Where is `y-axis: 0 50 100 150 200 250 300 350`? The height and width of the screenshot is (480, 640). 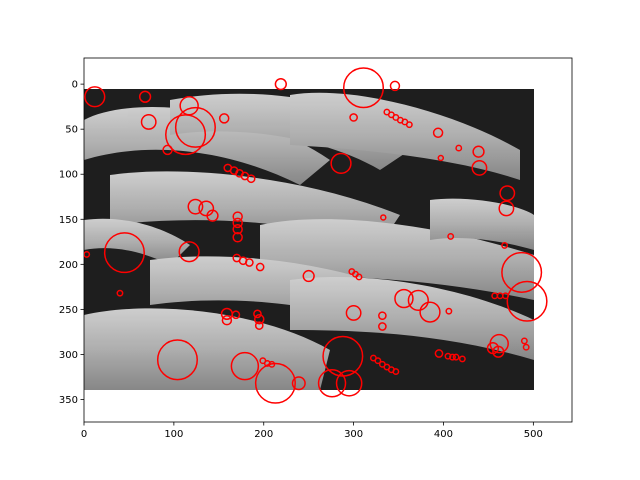
y-axis: 0 50 100 150 200 250 300 350 is located at coordinates (71, 243).